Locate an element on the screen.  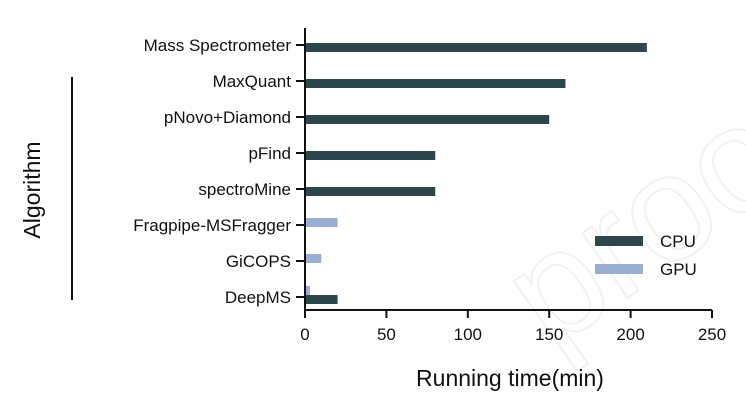
category-label: GiCOPS is located at coordinates (258, 261).